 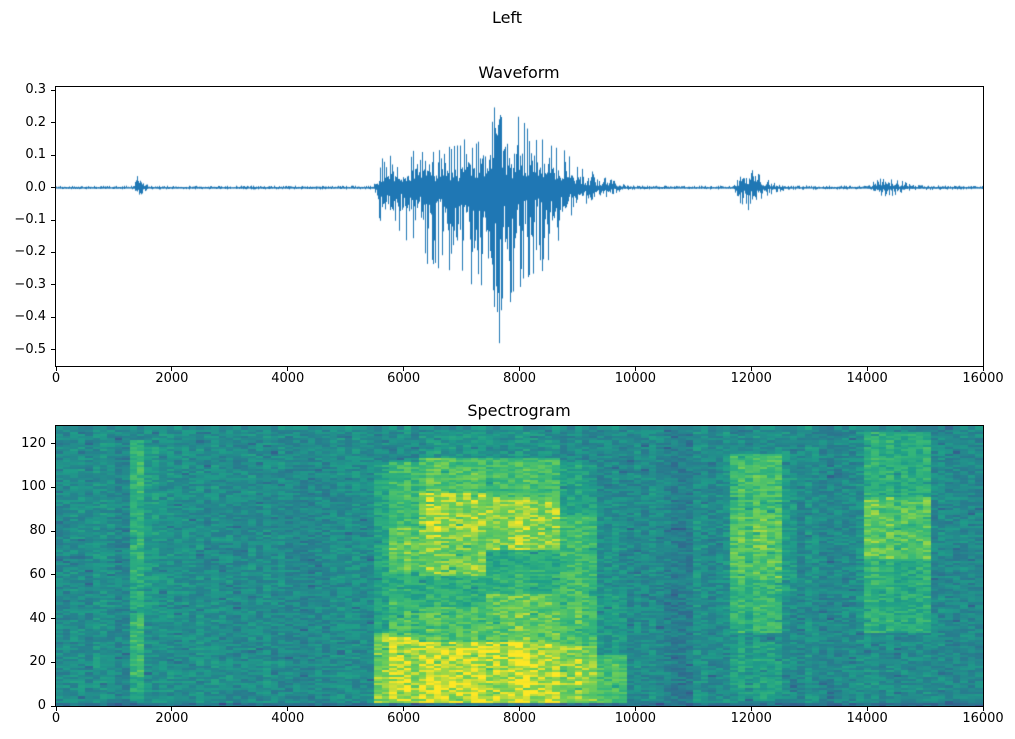 I want to click on spectrogram-title: Spectrogram, so click(x=519, y=410).